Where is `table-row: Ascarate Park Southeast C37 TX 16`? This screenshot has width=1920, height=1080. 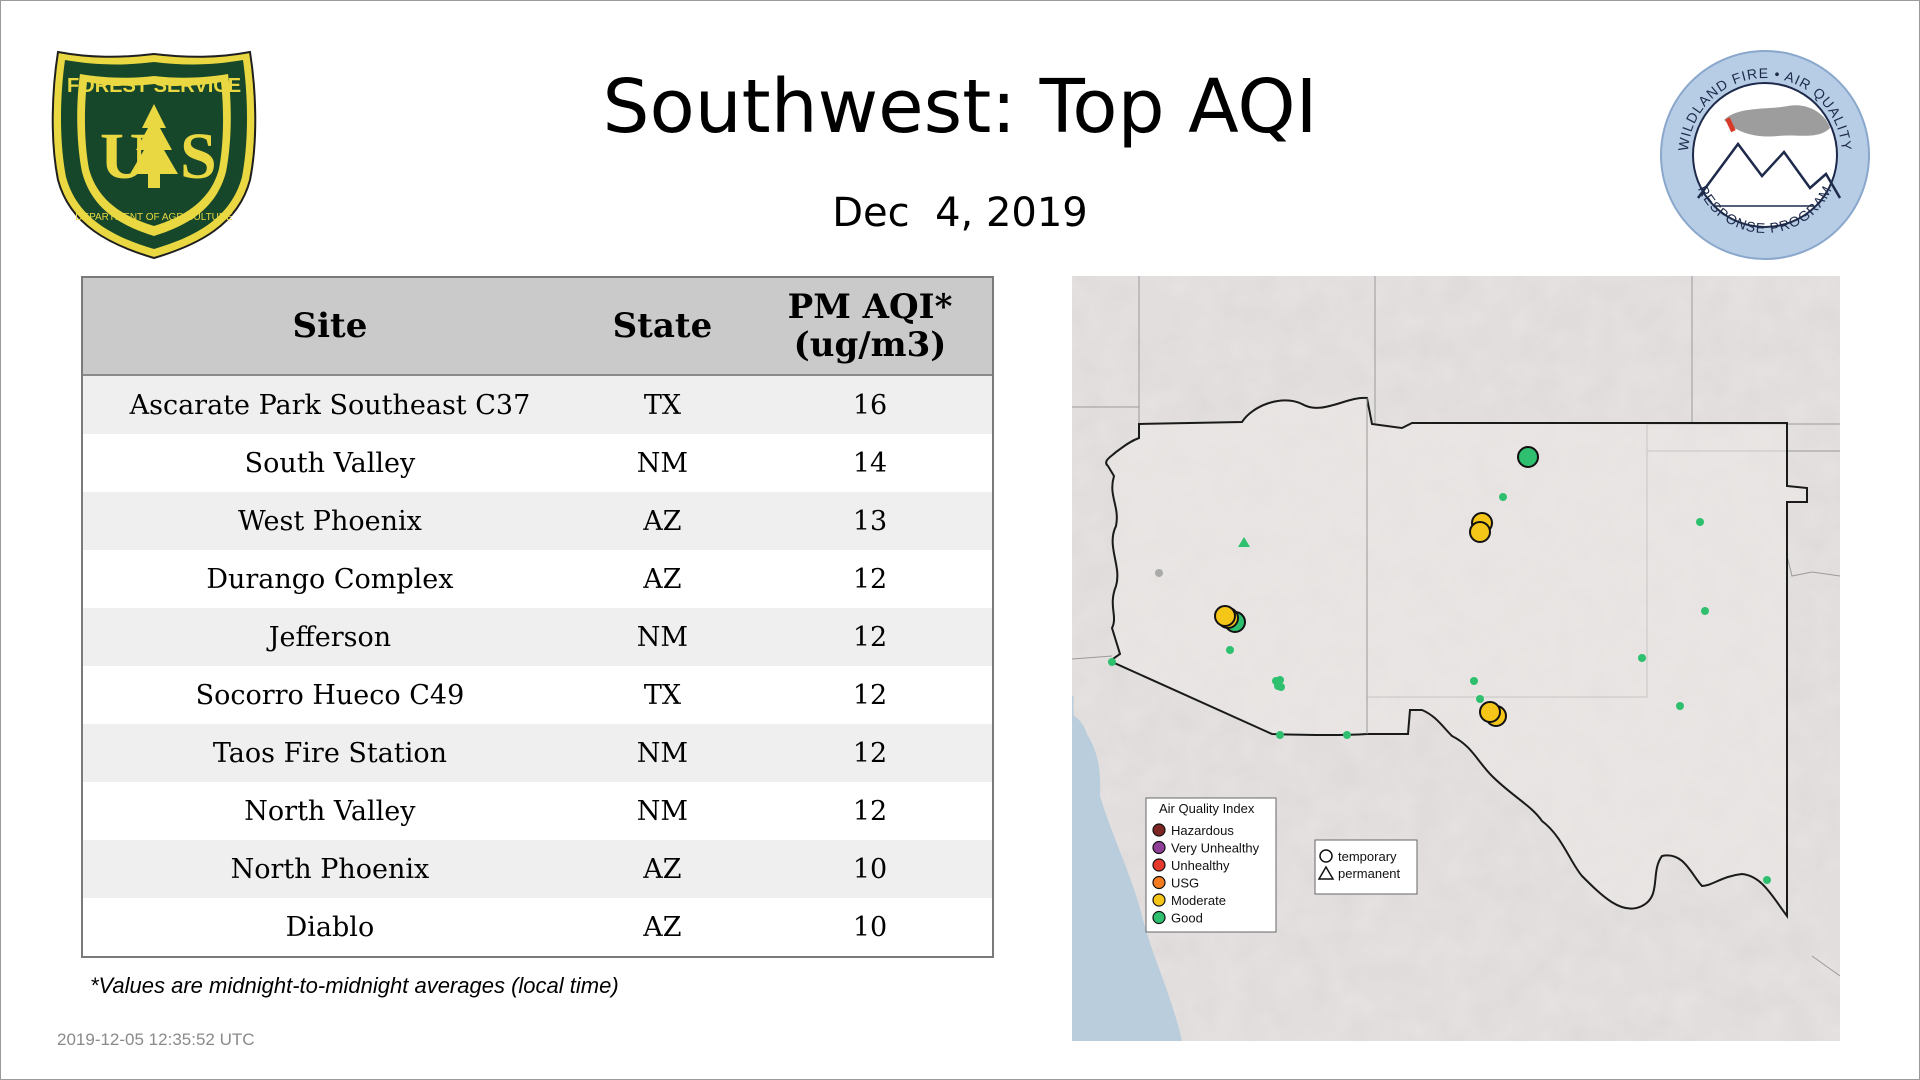 table-row: Ascarate Park Southeast C37 TX 16 is located at coordinates (537, 404).